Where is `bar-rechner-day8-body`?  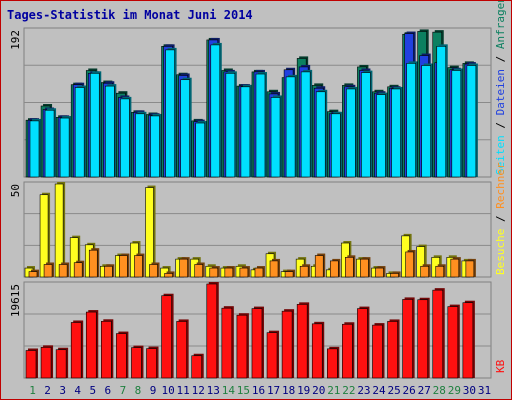
bar-rechner-day8-body is located at coordinates (138, 266).